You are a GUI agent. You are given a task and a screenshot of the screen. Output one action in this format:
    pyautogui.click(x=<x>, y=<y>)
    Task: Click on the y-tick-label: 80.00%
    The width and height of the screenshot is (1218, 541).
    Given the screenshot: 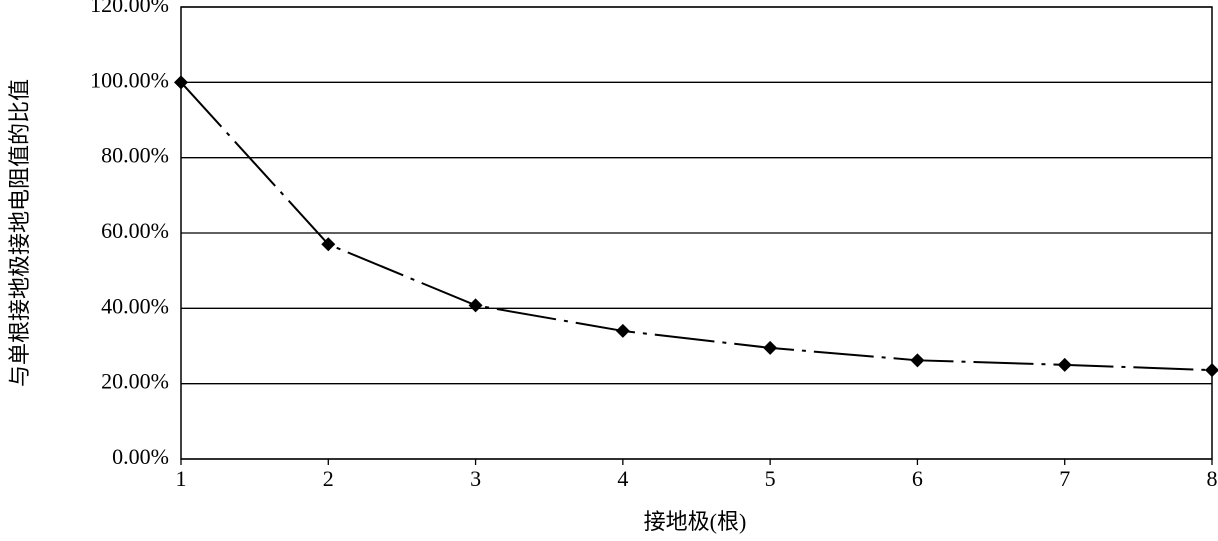 What is the action you would take?
    pyautogui.click(x=135, y=155)
    